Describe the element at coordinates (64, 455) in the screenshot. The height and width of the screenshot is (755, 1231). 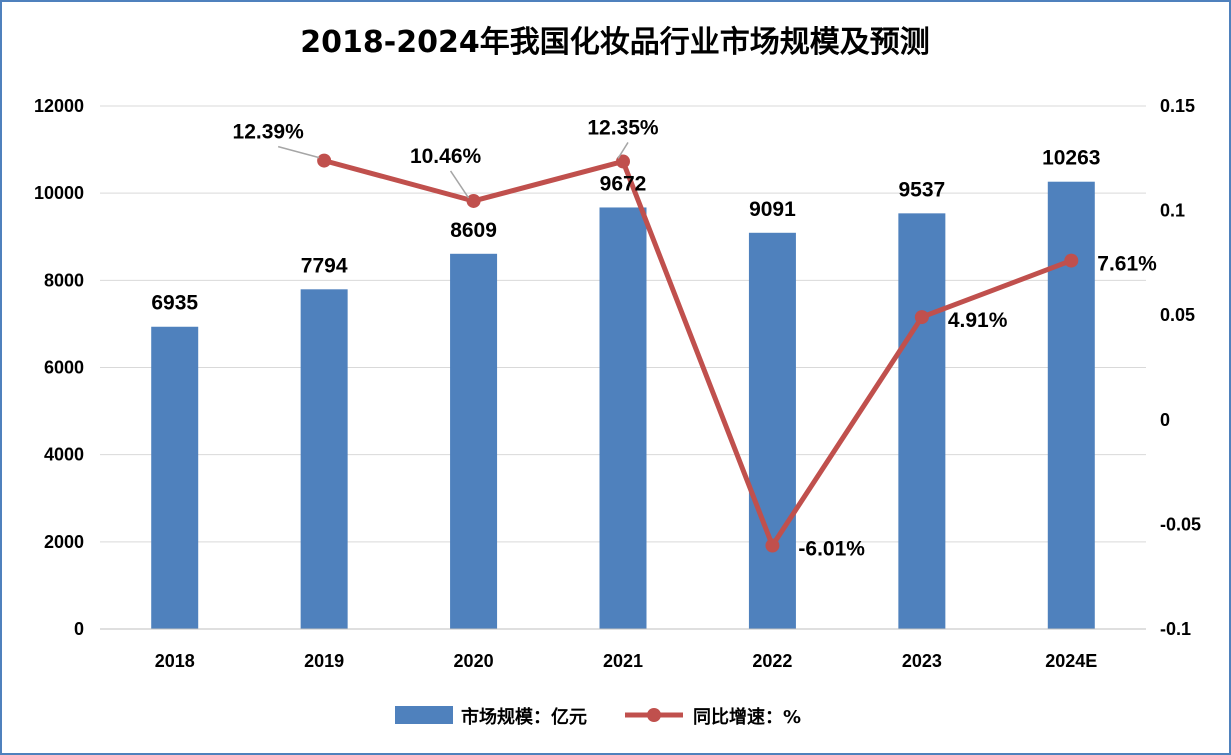
I see `left-tick-label: 4000` at that location.